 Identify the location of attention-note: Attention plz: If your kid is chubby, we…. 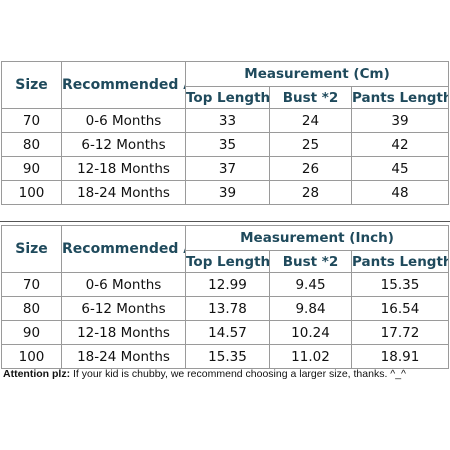
(226, 374).